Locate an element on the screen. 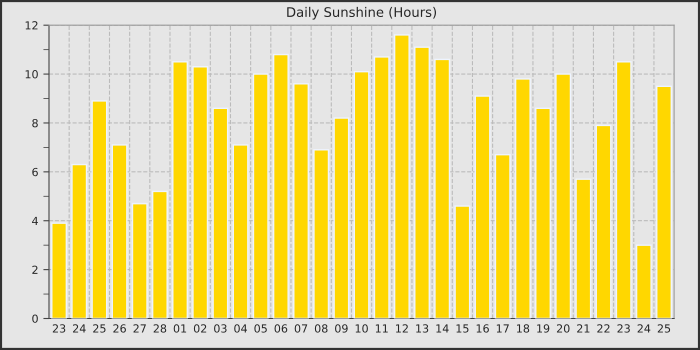 The height and width of the screenshot is (350, 700). x-tick-label: 28 is located at coordinates (160, 328).